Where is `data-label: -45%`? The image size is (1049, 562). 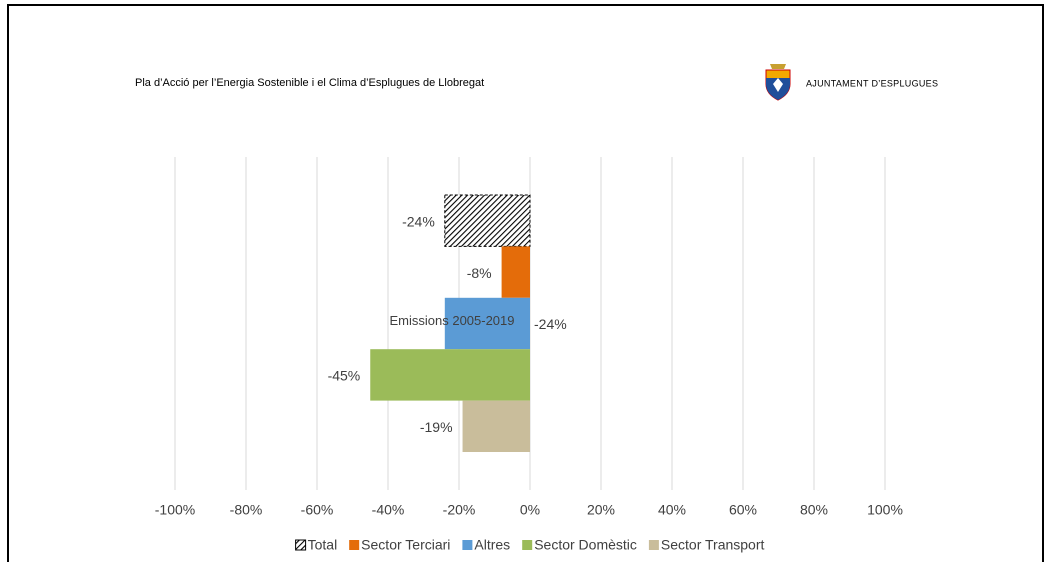
data-label: -45% is located at coordinates (344, 376).